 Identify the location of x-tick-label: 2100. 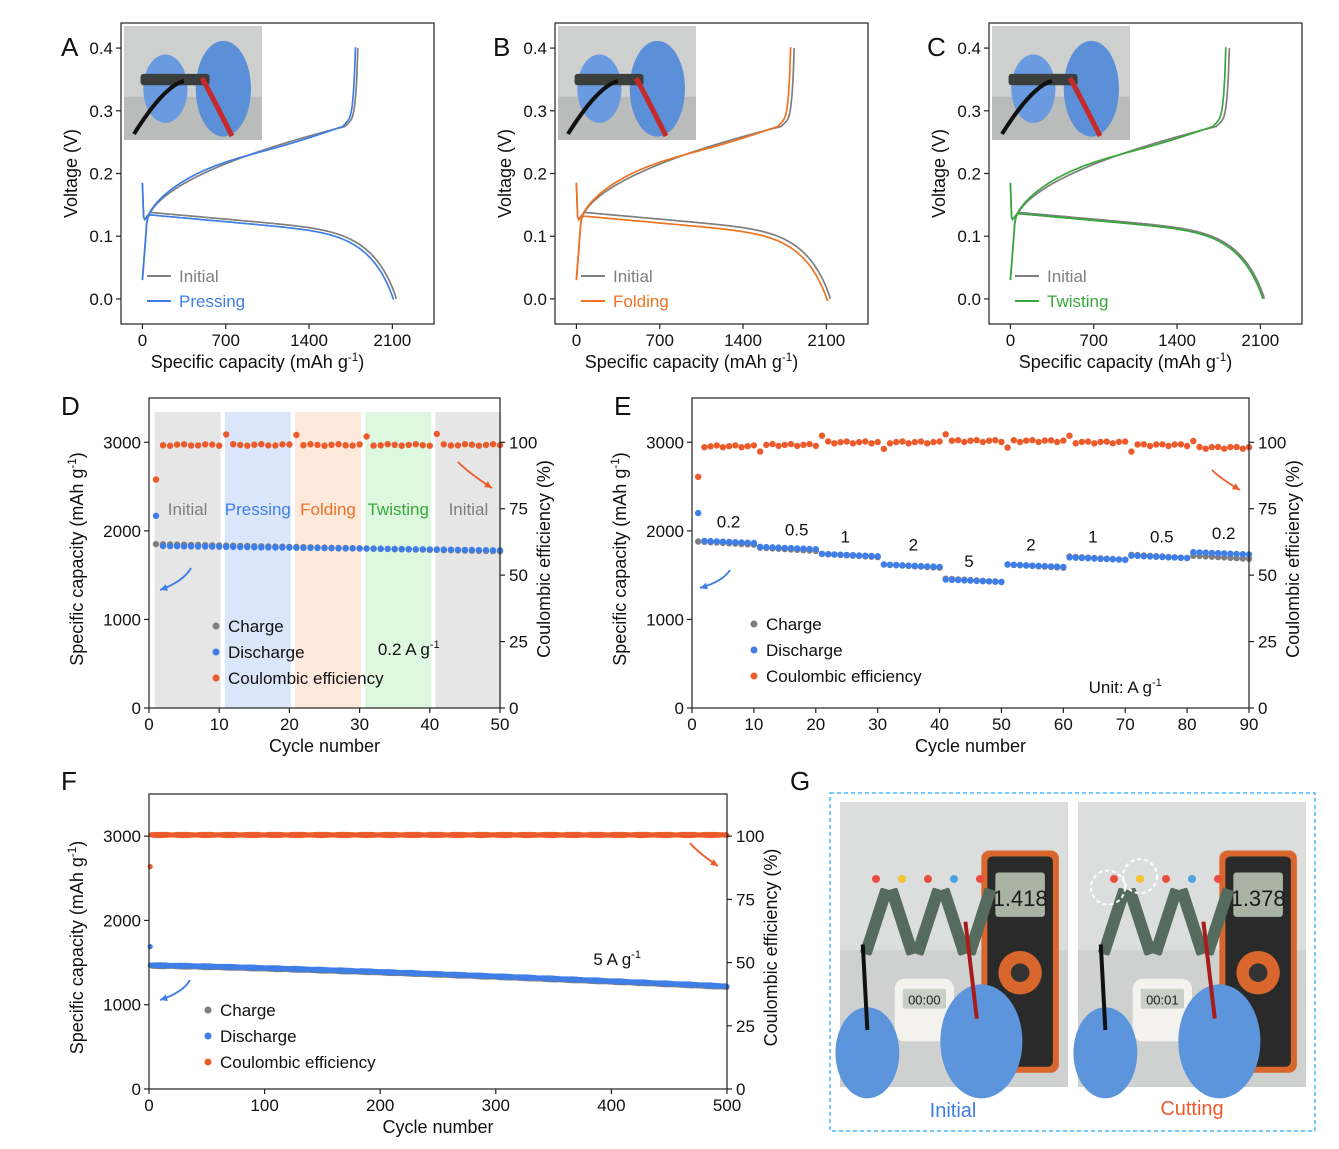
(392, 340).